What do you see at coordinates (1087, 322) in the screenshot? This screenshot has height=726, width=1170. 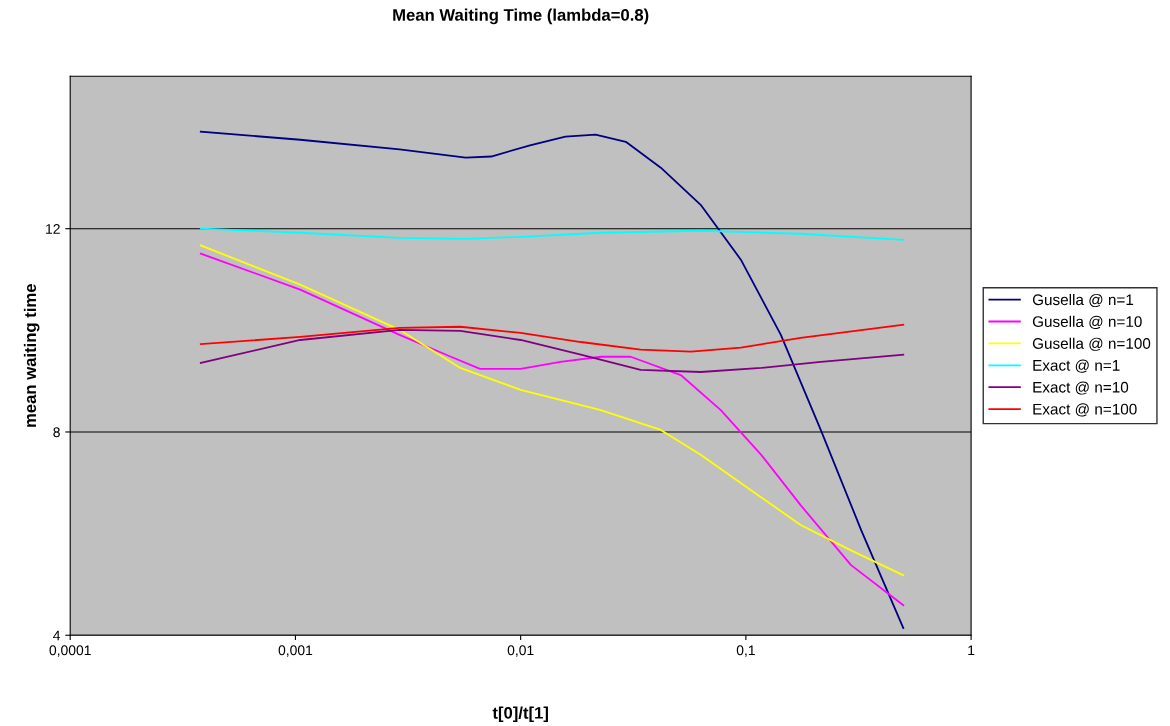 I see `legend-label: Gusella @ n=10` at bounding box center [1087, 322].